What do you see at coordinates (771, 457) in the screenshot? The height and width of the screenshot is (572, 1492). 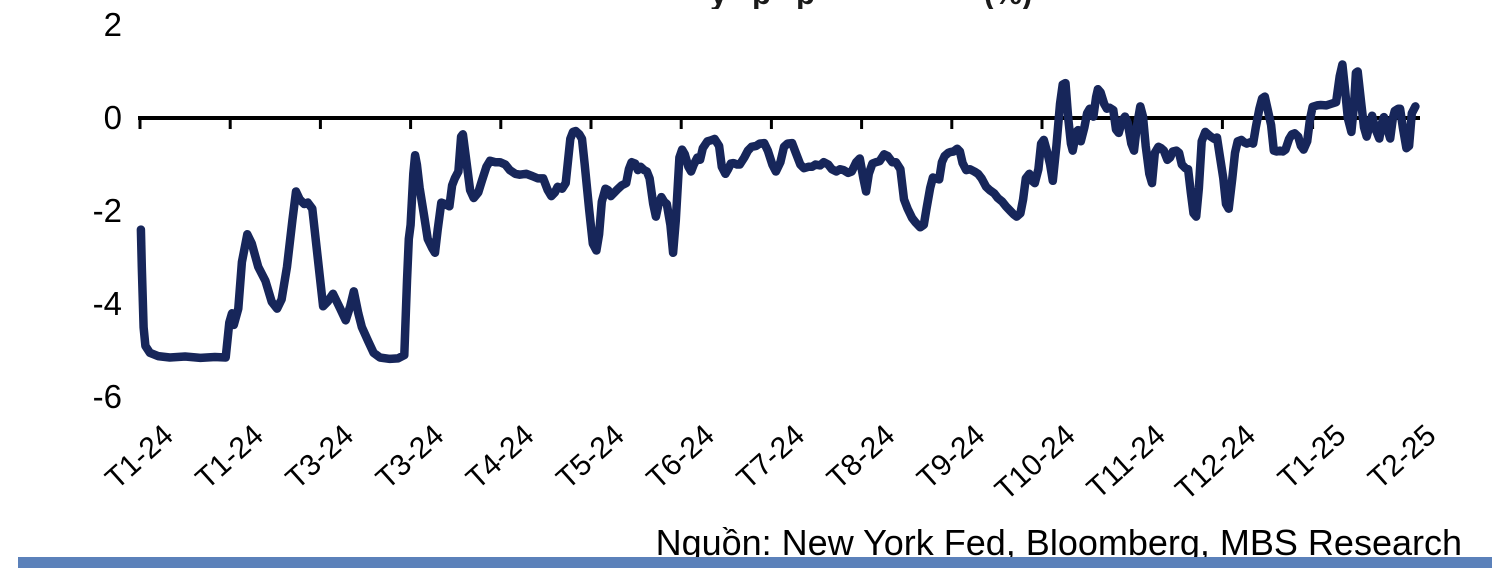 I see `x-tick-label: T7-24` at bounding box center [771, 457].